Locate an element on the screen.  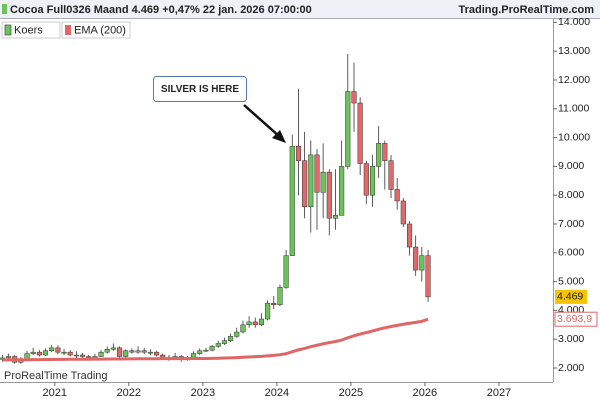
price-label-box is located at coordinates (571, 296).